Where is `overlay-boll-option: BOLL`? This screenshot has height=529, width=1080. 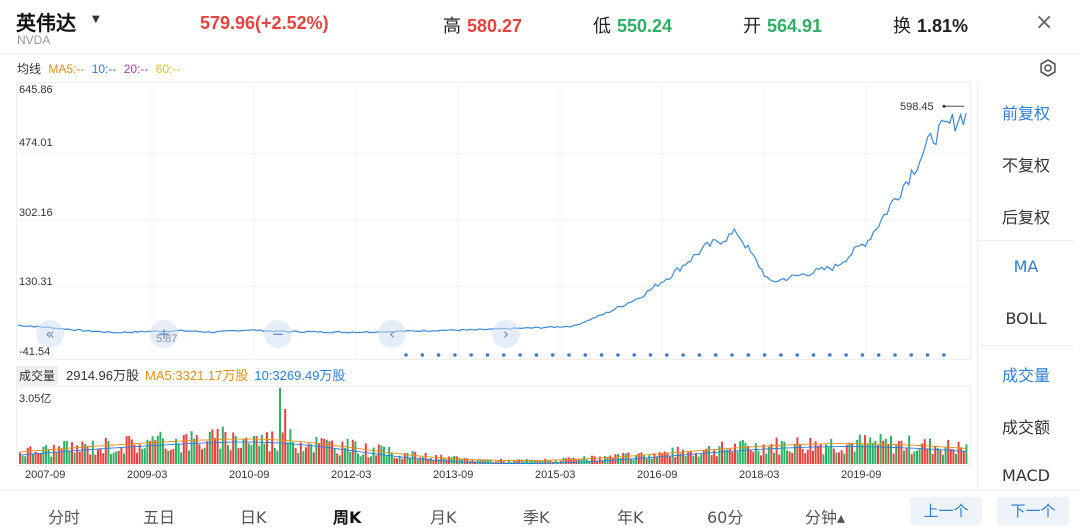 overlay-boll-option: BOLL is located at coordinates (1026, 318).